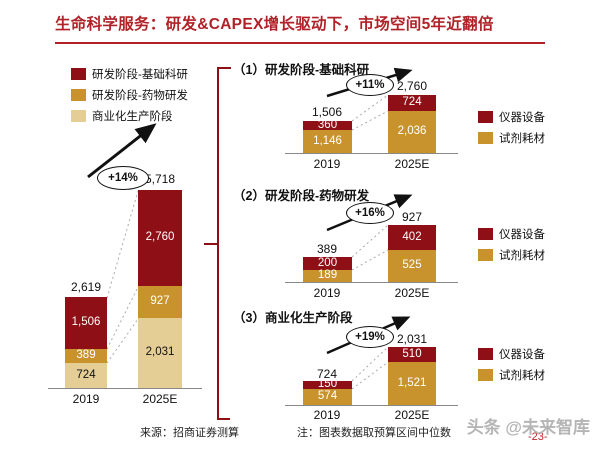  Describe the element at coordinates (370, 213) in the screenshot. I see `growth-badge-chart2: +16%` at that location.